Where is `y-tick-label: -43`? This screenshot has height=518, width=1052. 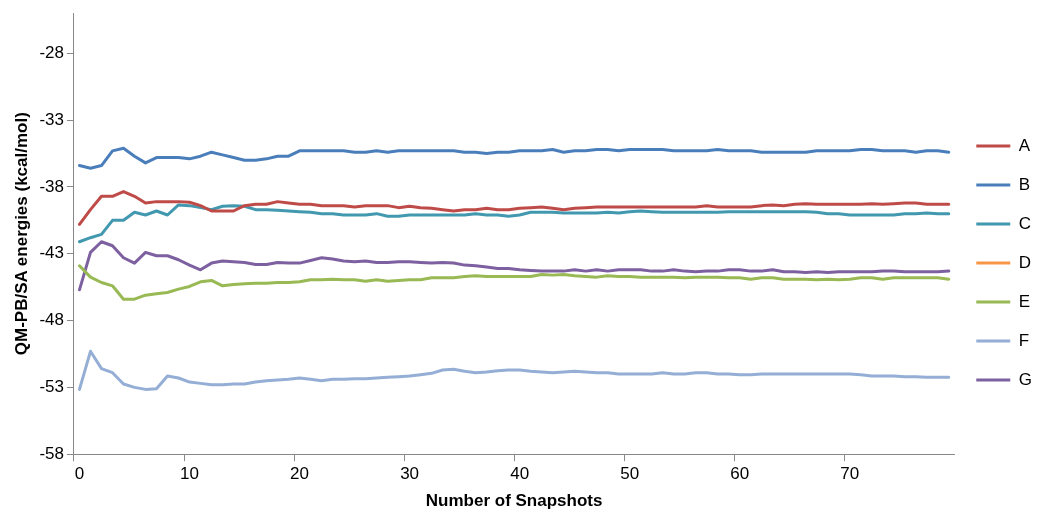 y-tick-label: -43 is located at coordinates (51, 253).